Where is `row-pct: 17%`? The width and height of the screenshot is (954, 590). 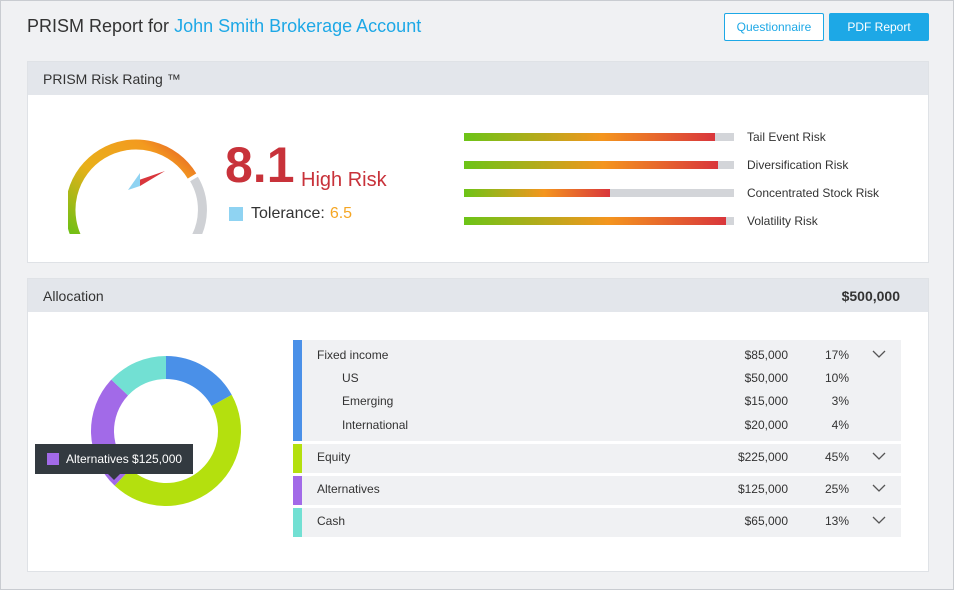 row-pct: 17% is located at coordinates (836, 355).